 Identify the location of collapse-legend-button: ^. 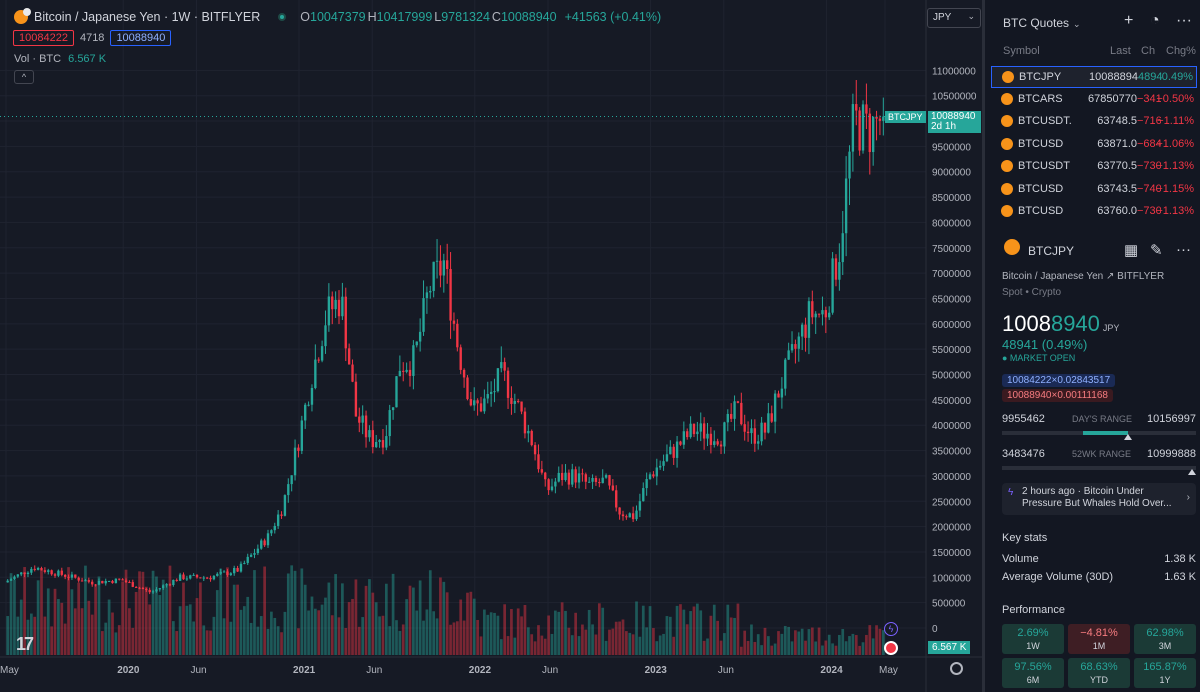
(24, 77).